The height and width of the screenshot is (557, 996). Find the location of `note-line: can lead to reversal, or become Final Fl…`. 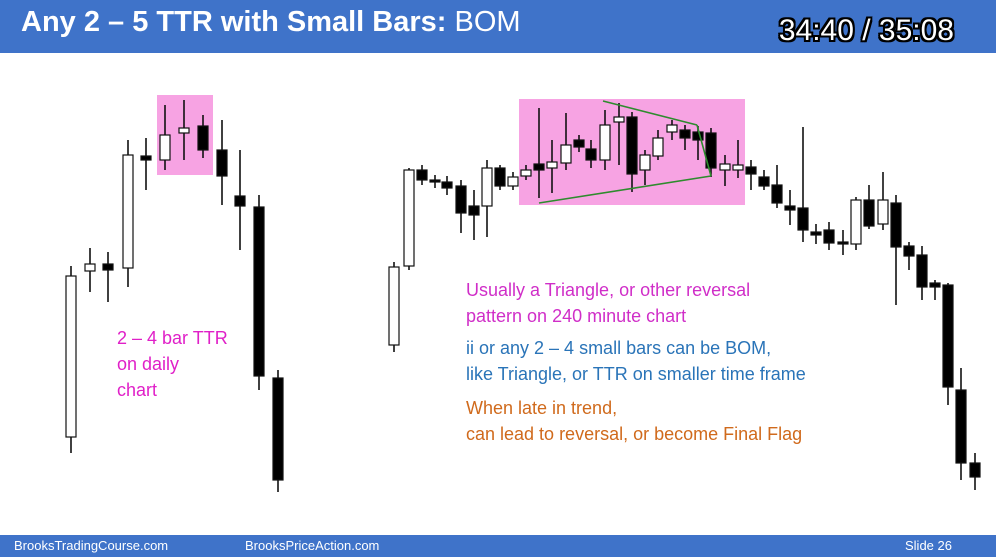

note-line: can lead to reversal, or become Final Fl… is located at coordinates (634, 434).